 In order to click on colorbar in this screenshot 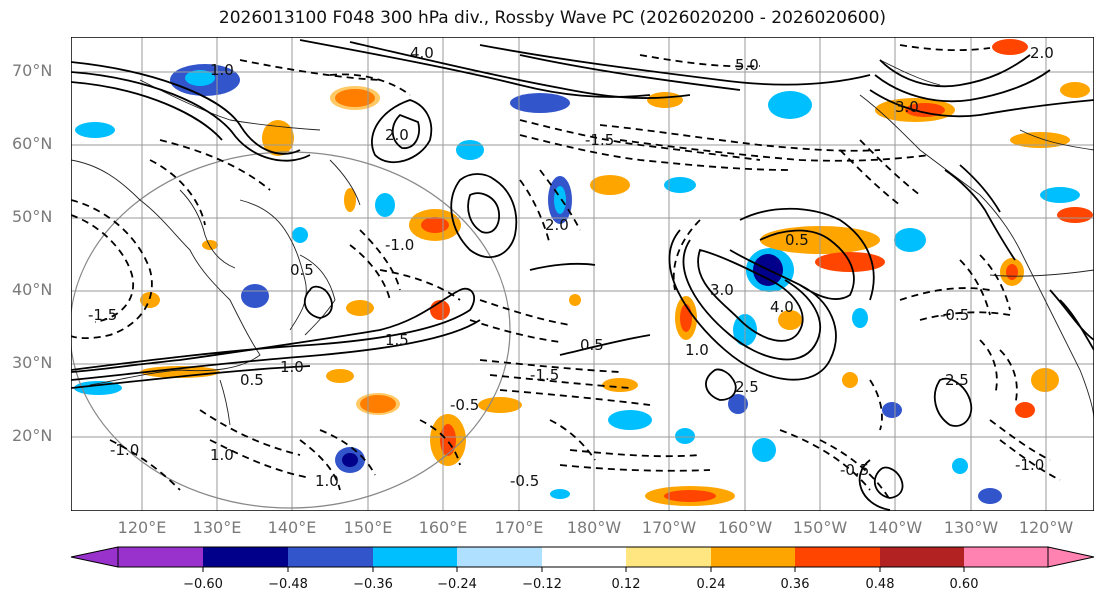, I will do `click(582, 559)`.